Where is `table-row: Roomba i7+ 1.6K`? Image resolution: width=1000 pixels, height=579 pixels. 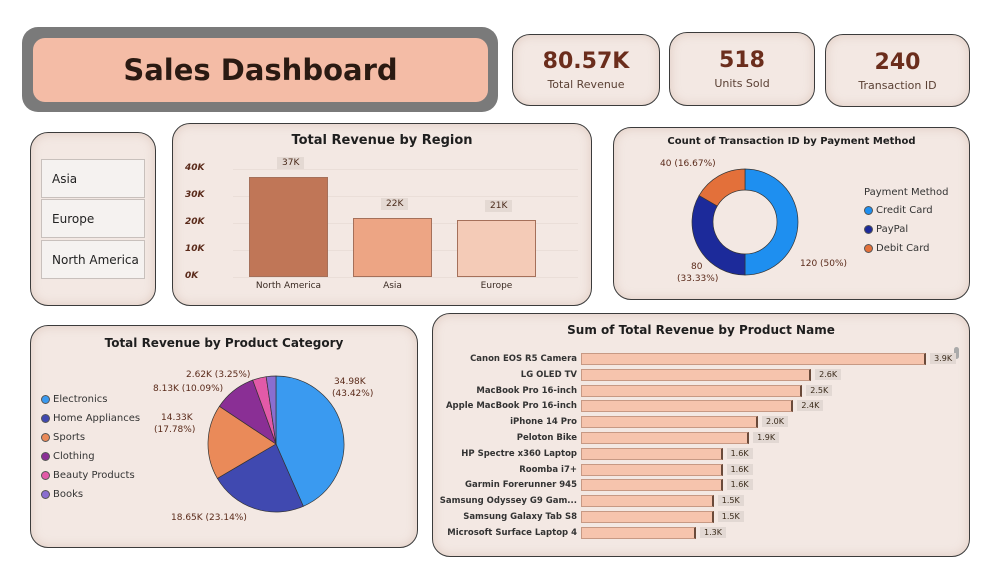 table-row: Roomba i7+ 1.6K is located at coordinates (703, 470).